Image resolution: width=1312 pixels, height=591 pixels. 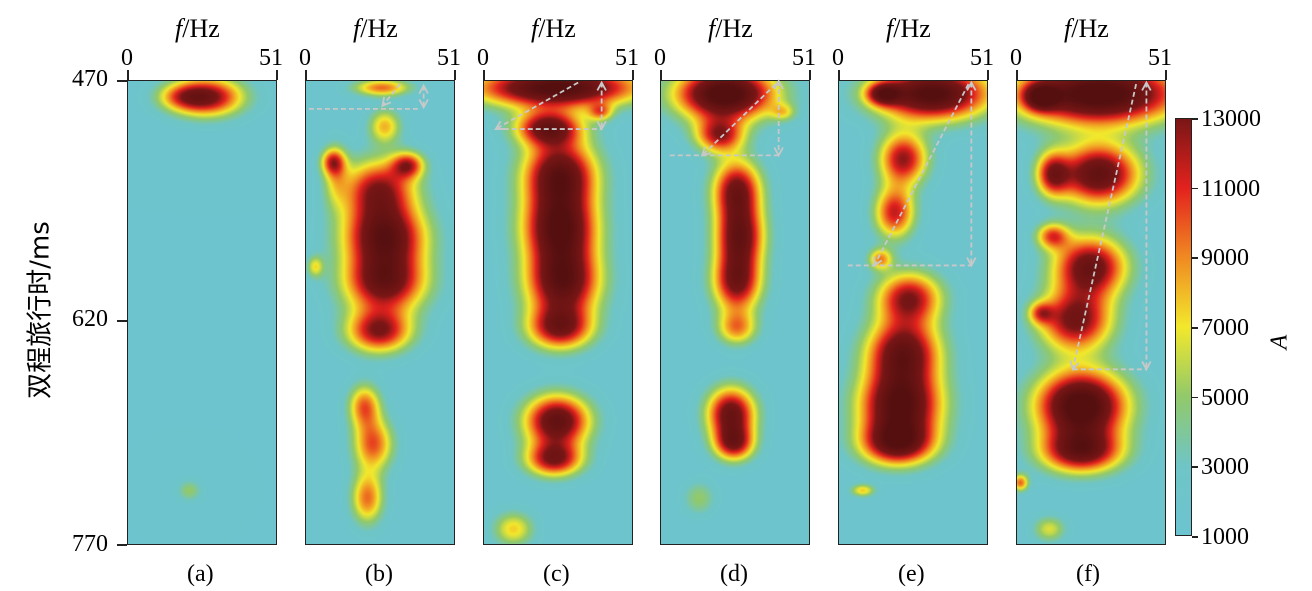 I want to click on heatmap-panel-d, so click(x=735, y=312).